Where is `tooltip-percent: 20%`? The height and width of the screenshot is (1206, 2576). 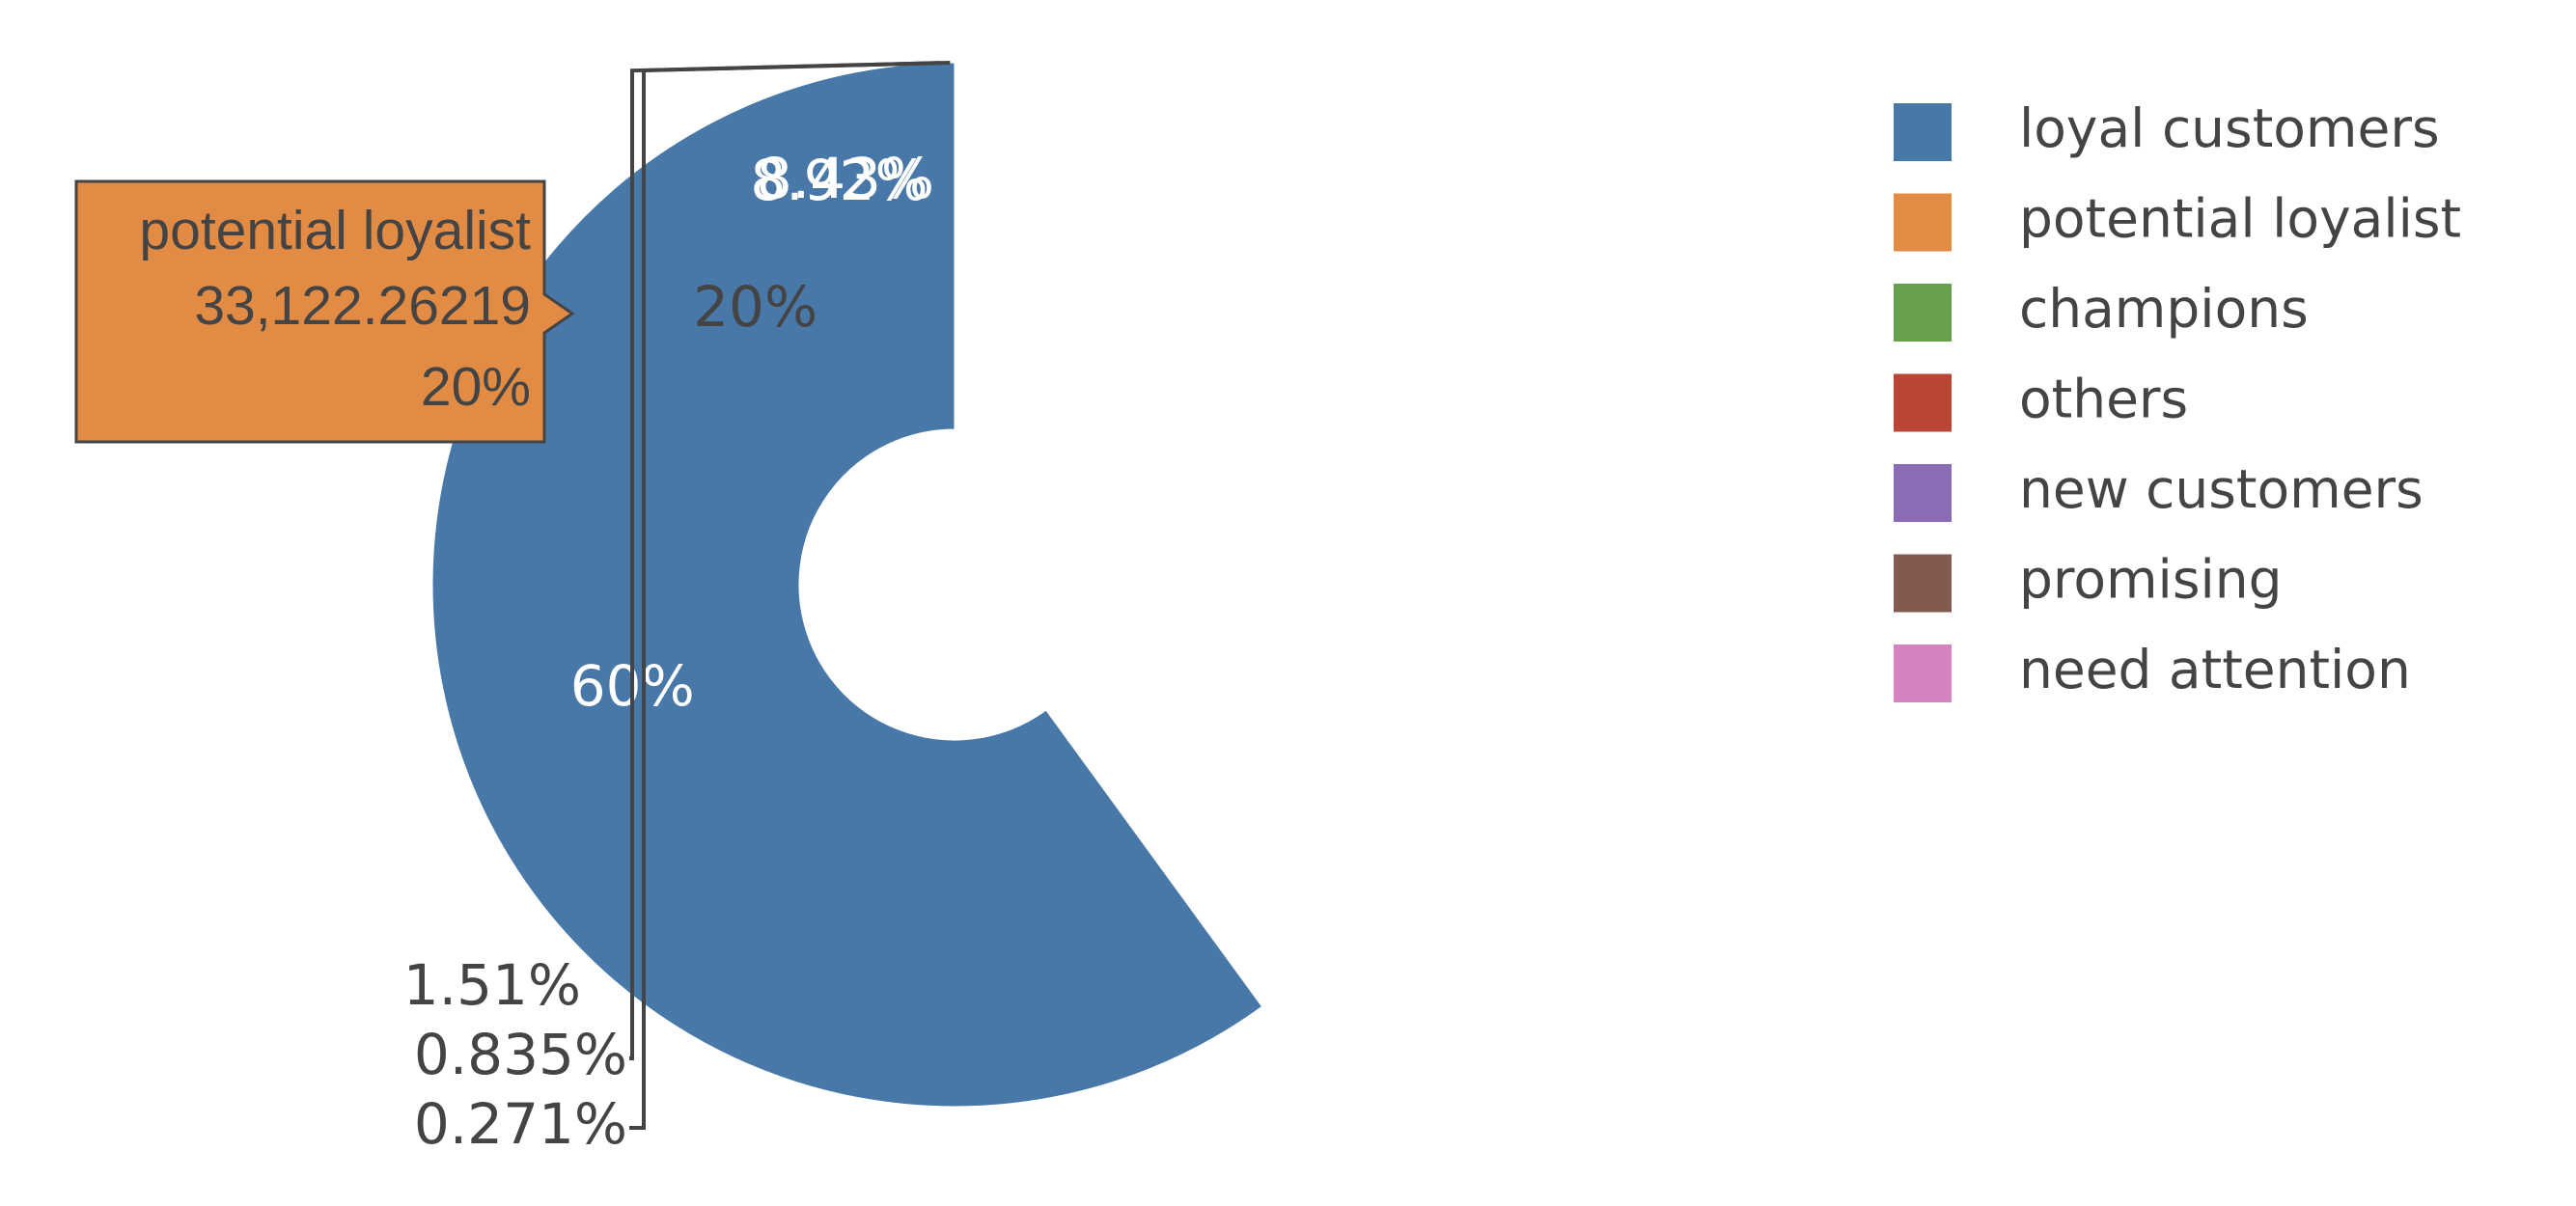 tooltip-percent: 20% is located at coordinates (476, 387).